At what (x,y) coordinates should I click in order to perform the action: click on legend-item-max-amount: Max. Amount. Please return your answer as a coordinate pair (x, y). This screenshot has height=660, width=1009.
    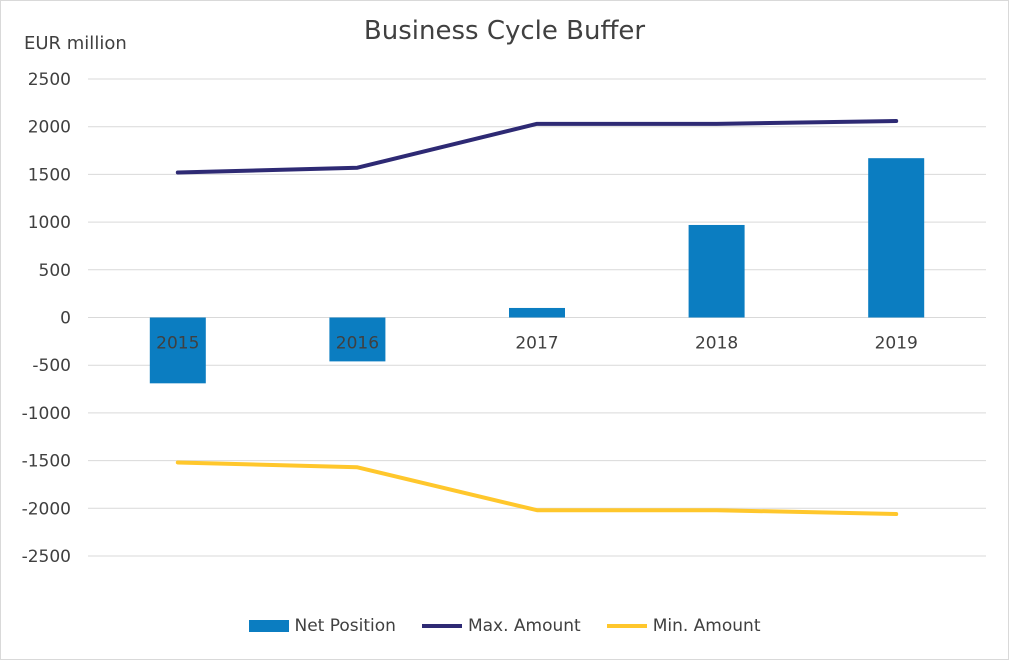
    Looking at the image, I should click on (501, 626).